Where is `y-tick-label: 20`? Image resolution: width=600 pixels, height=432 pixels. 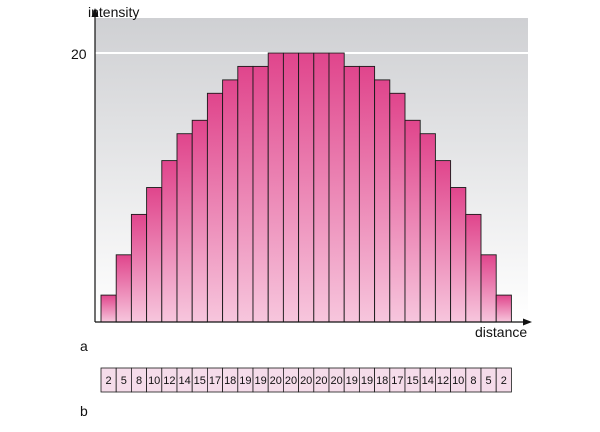
y-tick-label: 20 is located at coordinates (79, 54).